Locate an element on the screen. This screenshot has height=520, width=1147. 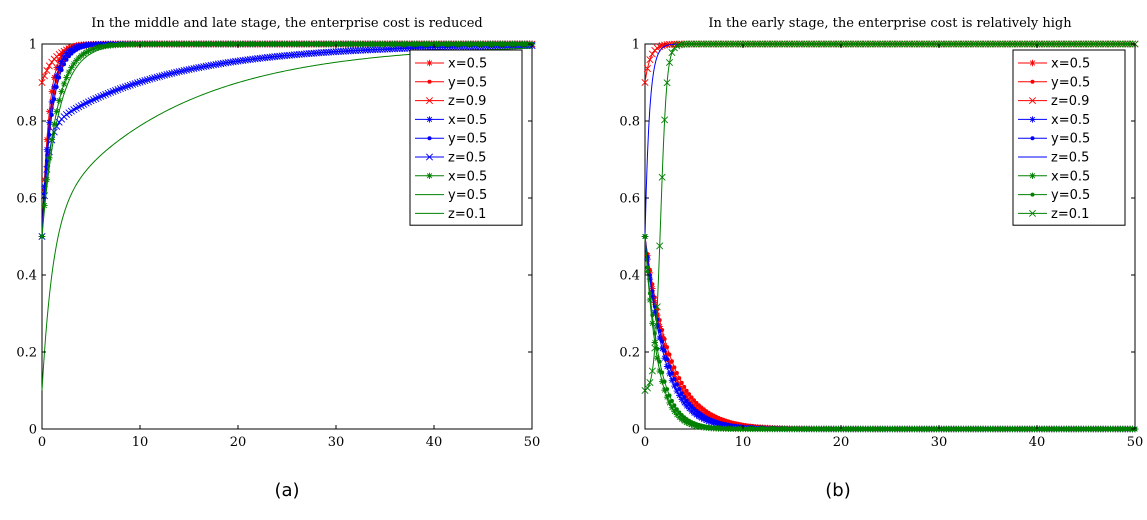
x-tick-label: 40 is located at coordinates (1037, 442).